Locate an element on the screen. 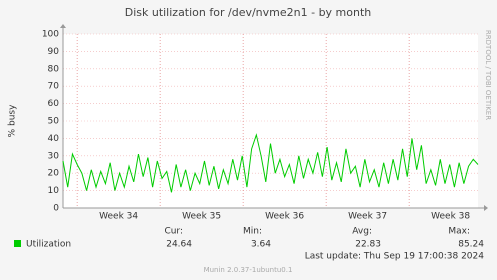 The image size is (497, 280). side-text: RRDTOOL / TOBI OETIKER is located at coordinates (488, 75).